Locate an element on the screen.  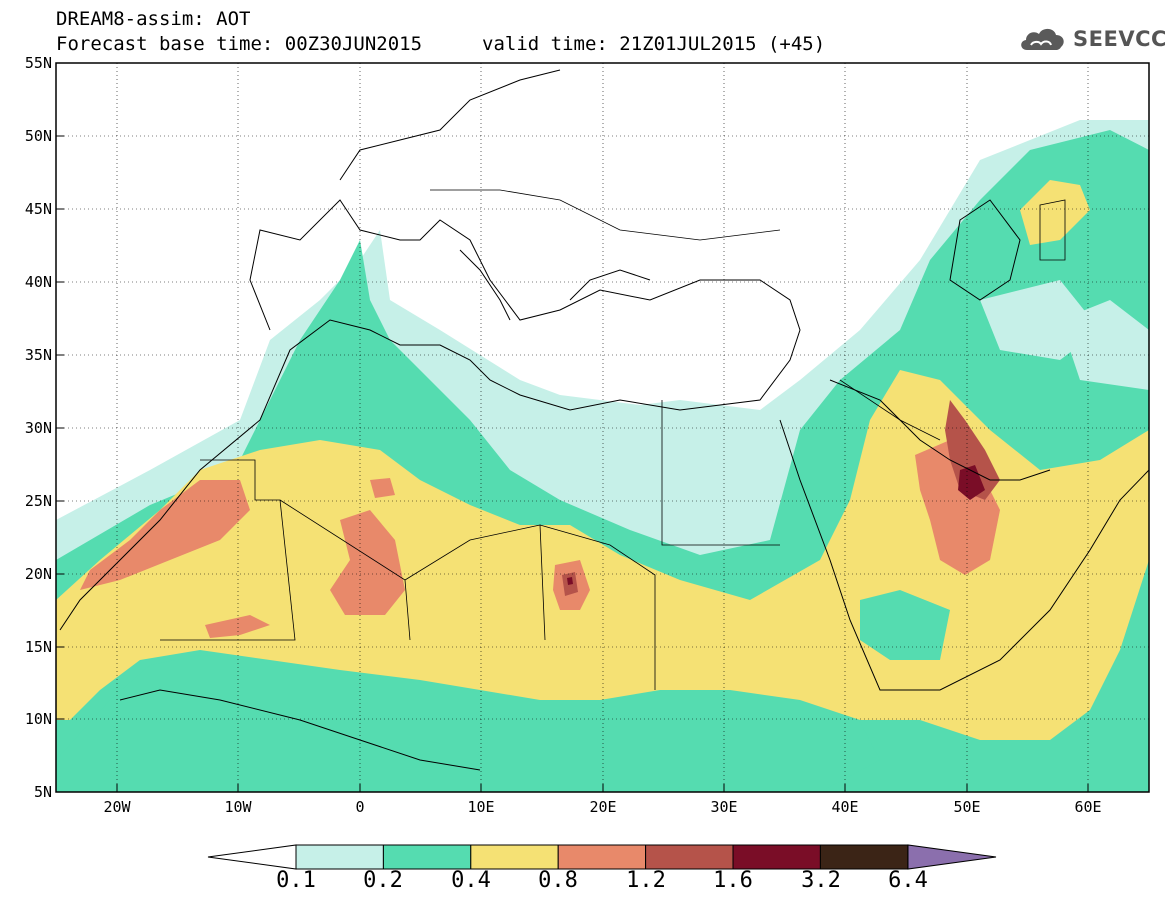
colorbar-boxes is located at coordinates (602, 857).